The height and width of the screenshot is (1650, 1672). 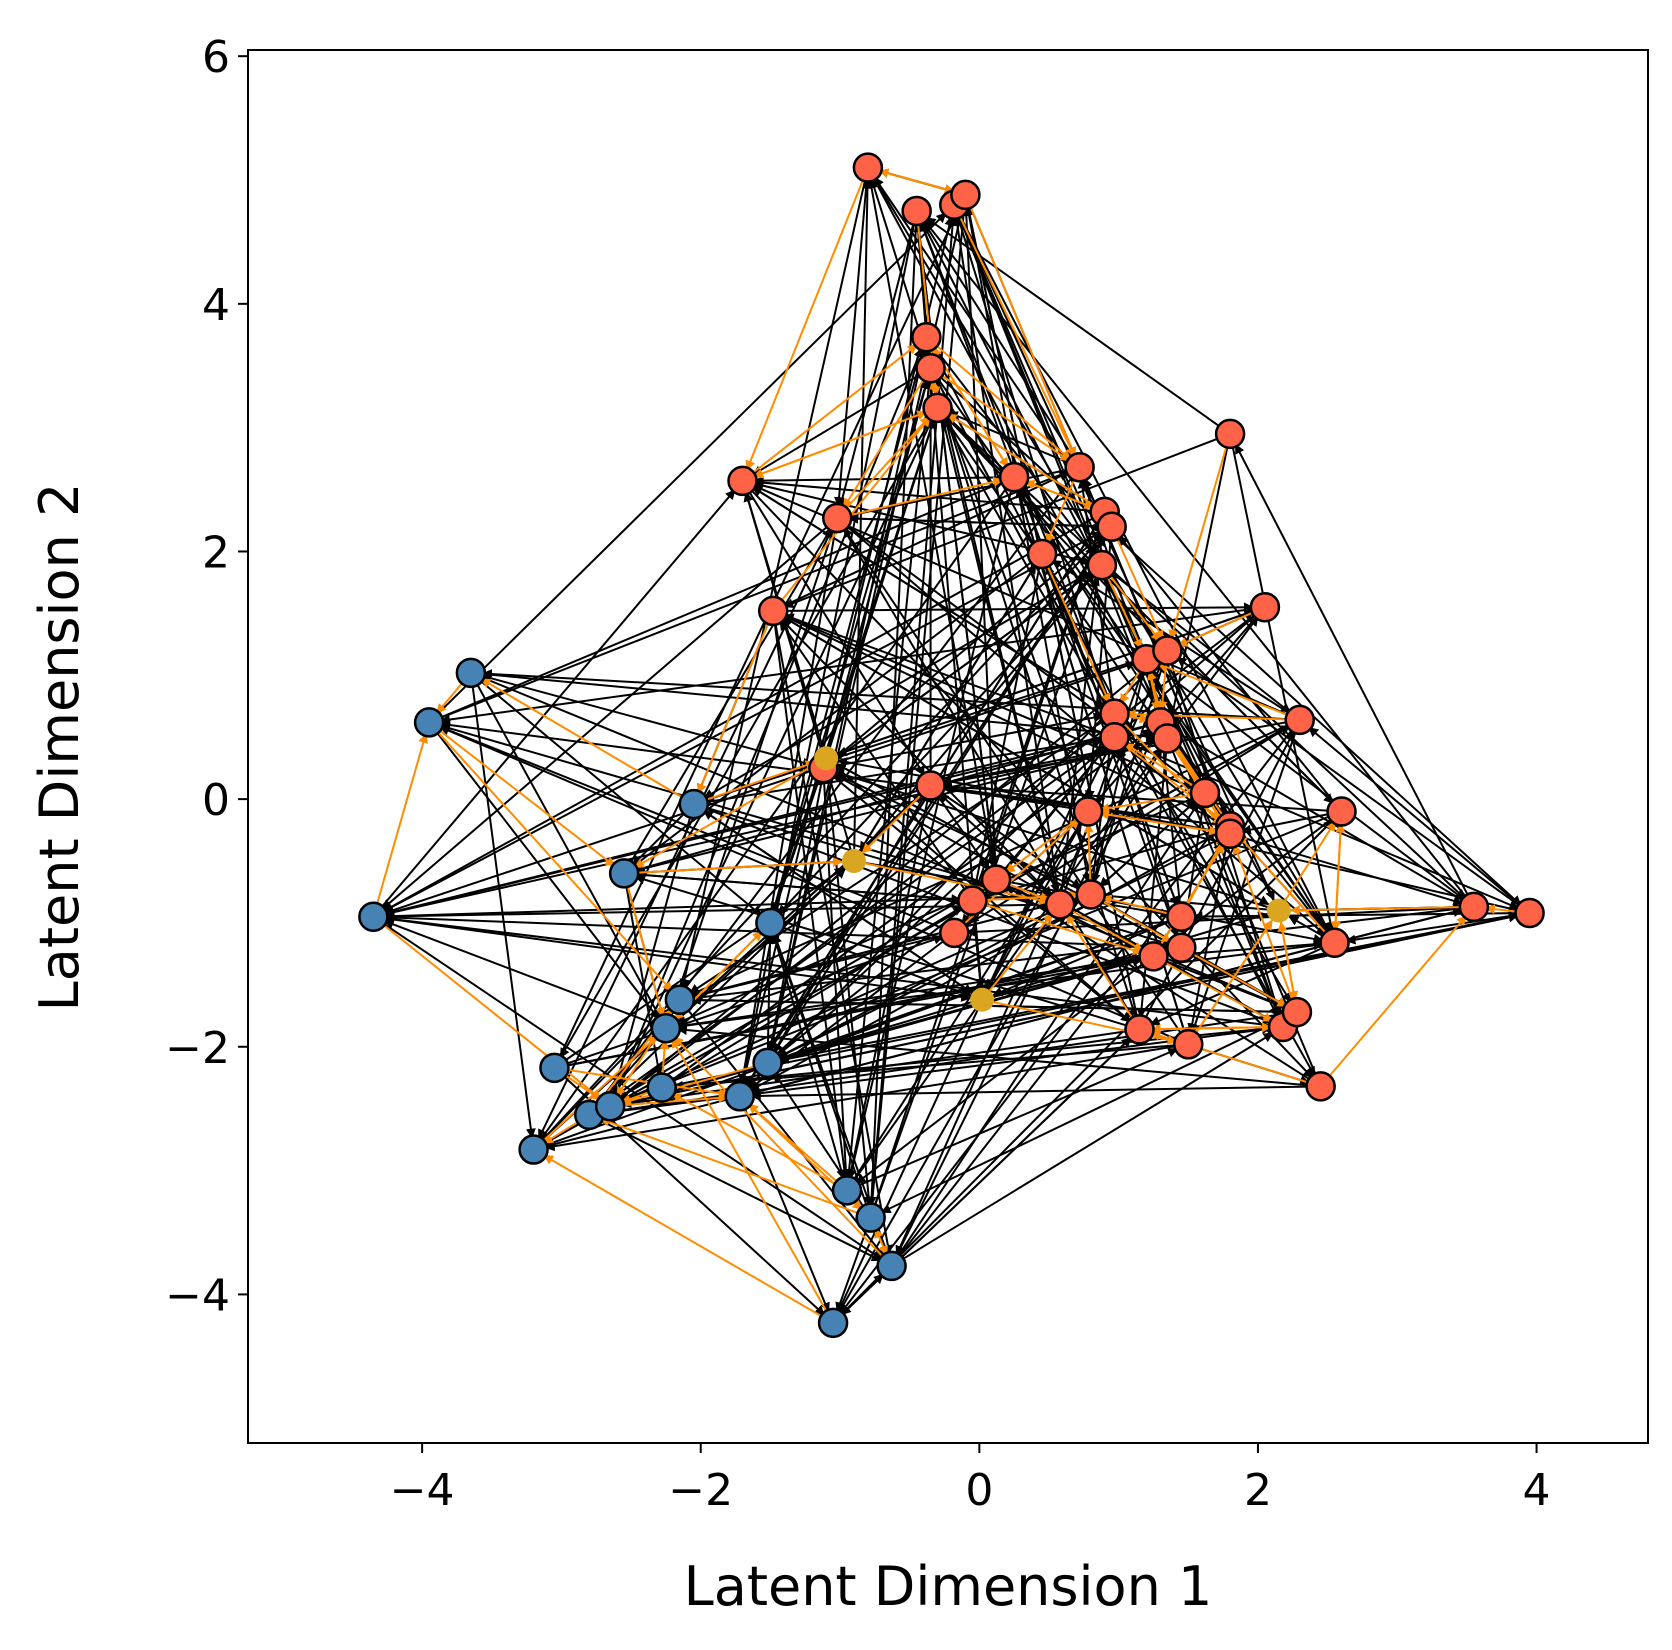 What do you see at coordinates (216, 305) in the screenshot?
I see `y-tick-label: 4` at bounding box center [216, 305].